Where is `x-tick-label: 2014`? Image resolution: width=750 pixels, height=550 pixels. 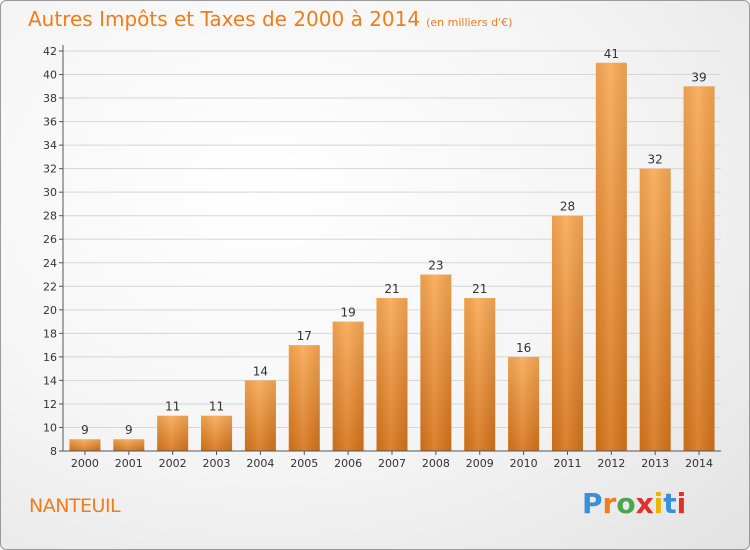 x-tick-label: 2014 is located at coordinates (699, 463).